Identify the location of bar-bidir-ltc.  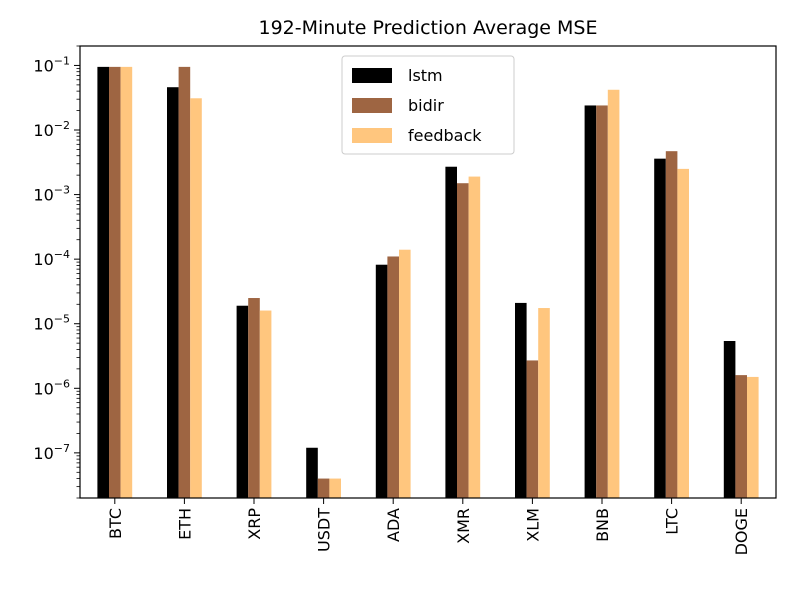
(671, 324).